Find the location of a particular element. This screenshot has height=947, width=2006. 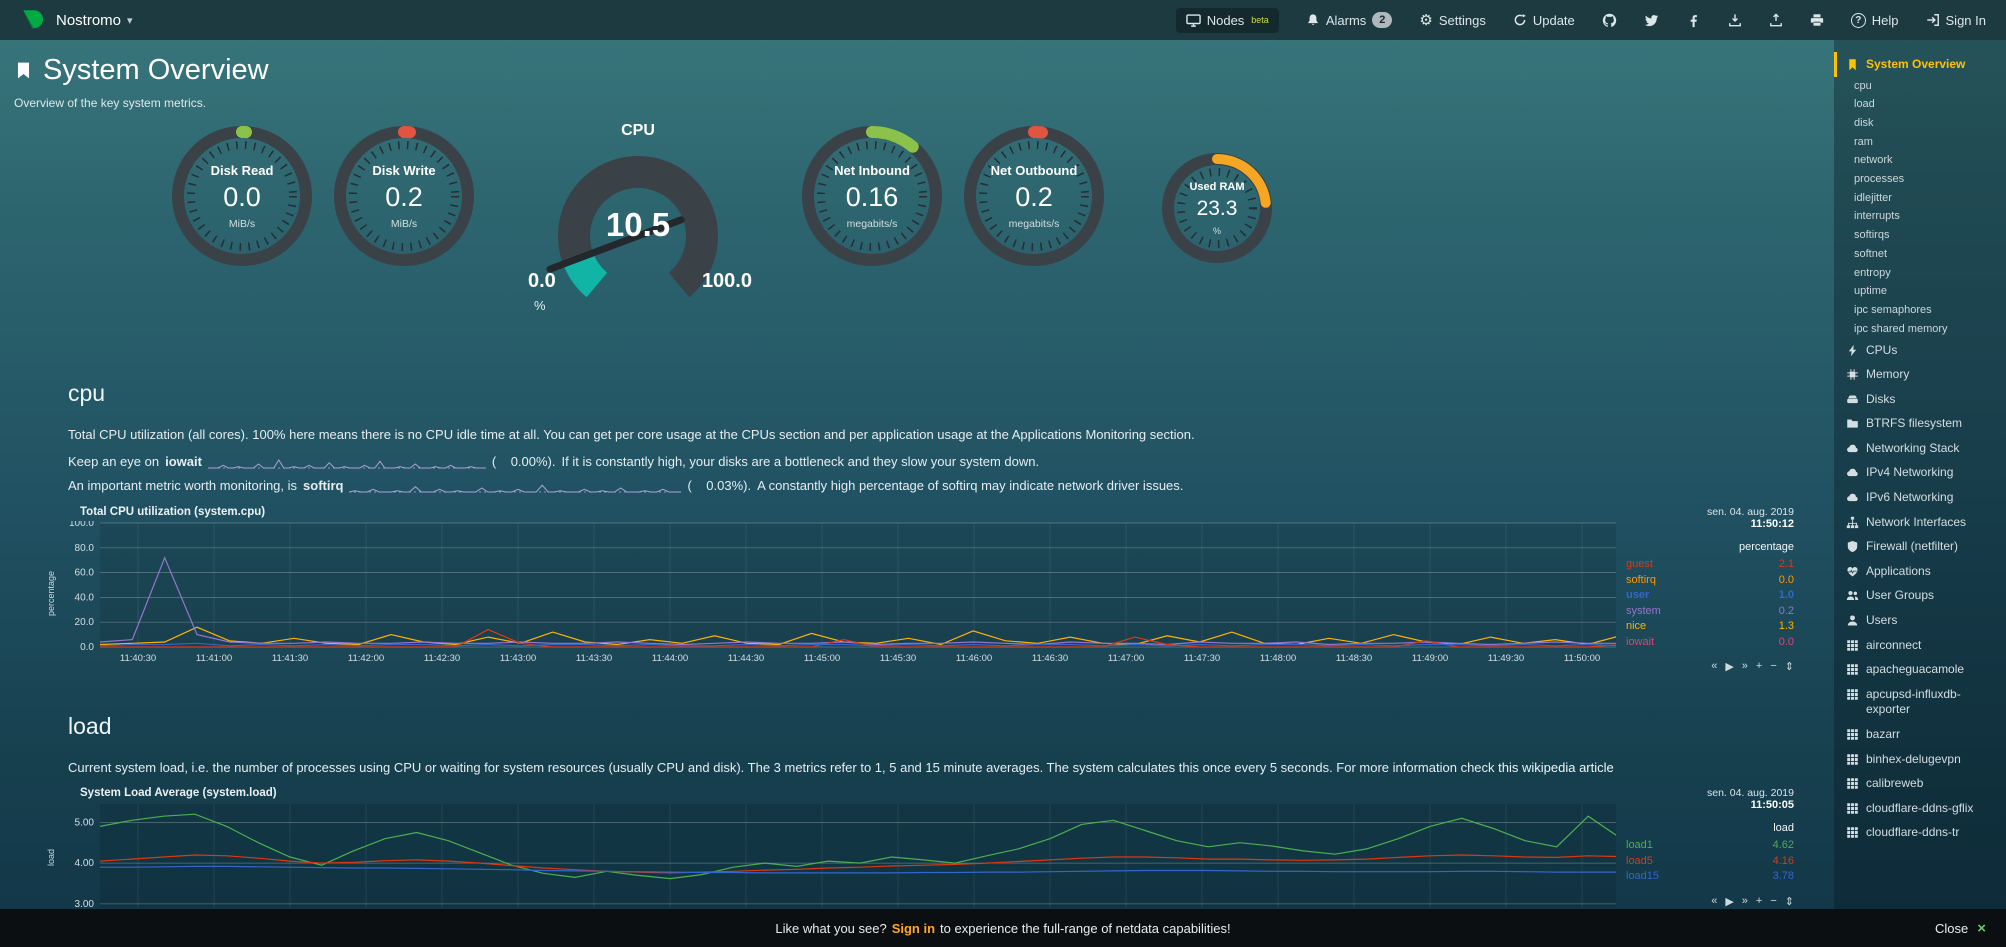

signin-link: Sign in is located at coordinates (913, 928).